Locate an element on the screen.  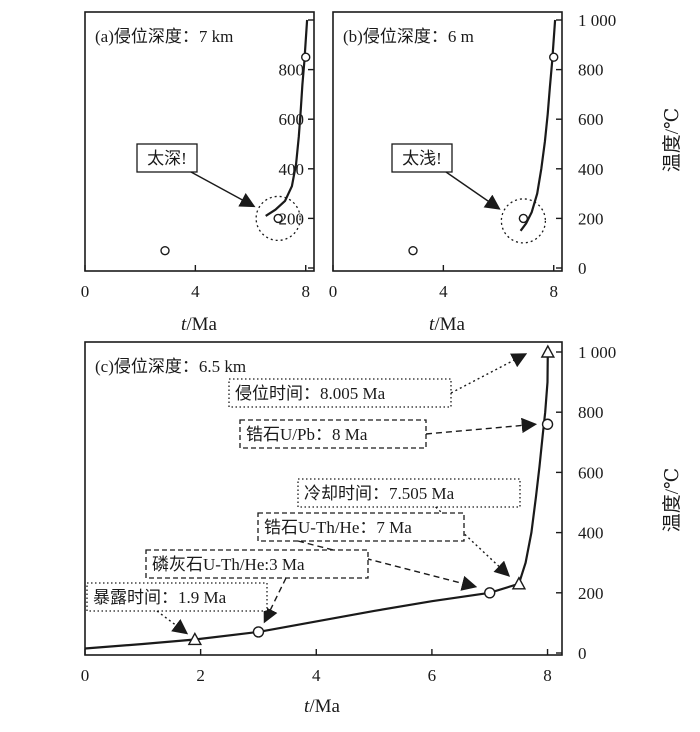
panel-1-callout: 太浅! is located at coordinates (422, 158).